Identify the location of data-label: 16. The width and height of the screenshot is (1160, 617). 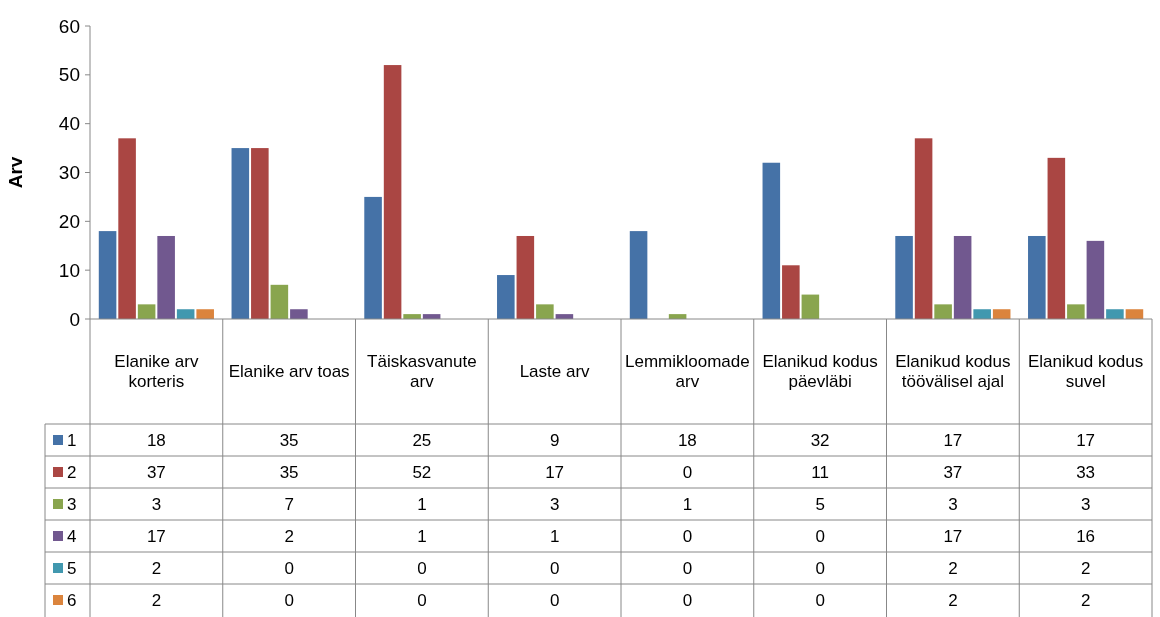
(1086, 536).